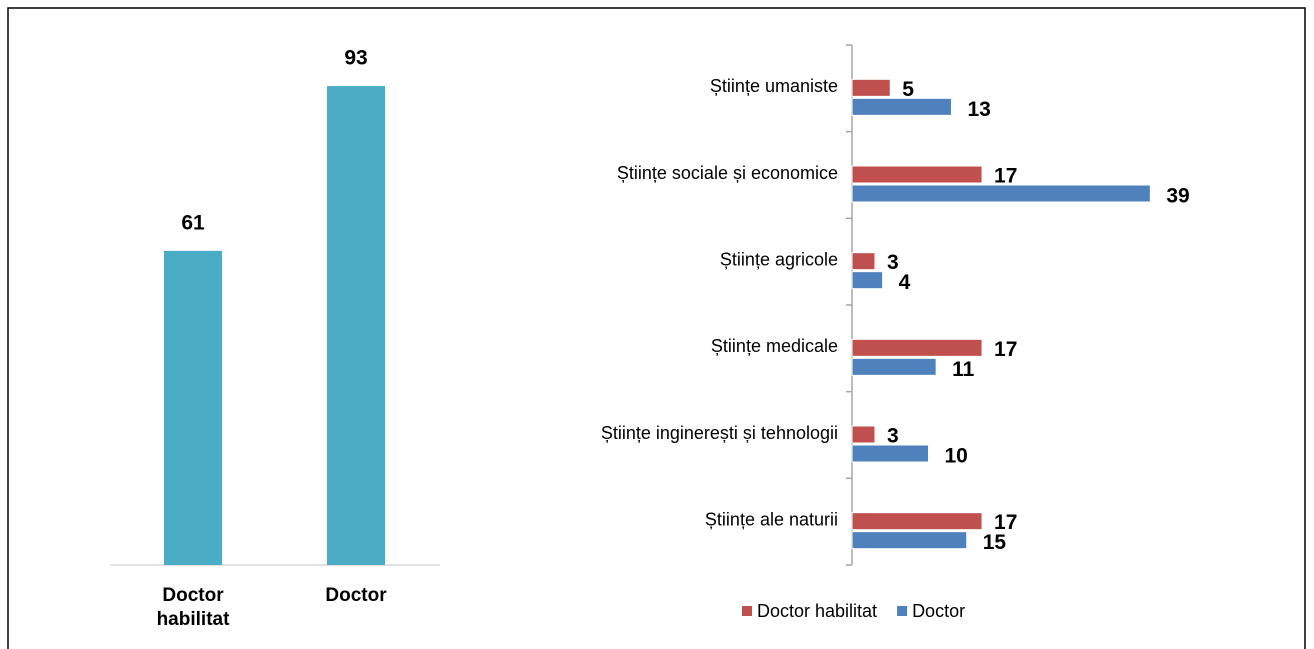  What do you see at coordinates (779, 259) in the screenshot?
I see `y-tick-label: Științe agricole` at bounding box center [779, 259].